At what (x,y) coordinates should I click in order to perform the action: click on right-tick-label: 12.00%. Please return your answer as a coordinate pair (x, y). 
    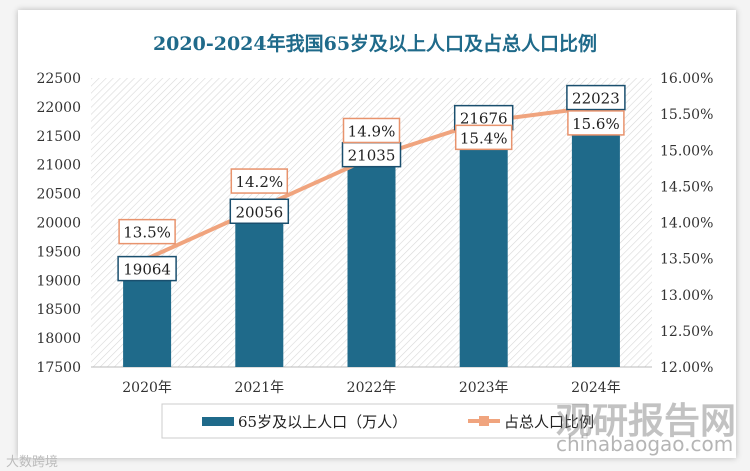
    Looking at the image, I should click on (686, 368).